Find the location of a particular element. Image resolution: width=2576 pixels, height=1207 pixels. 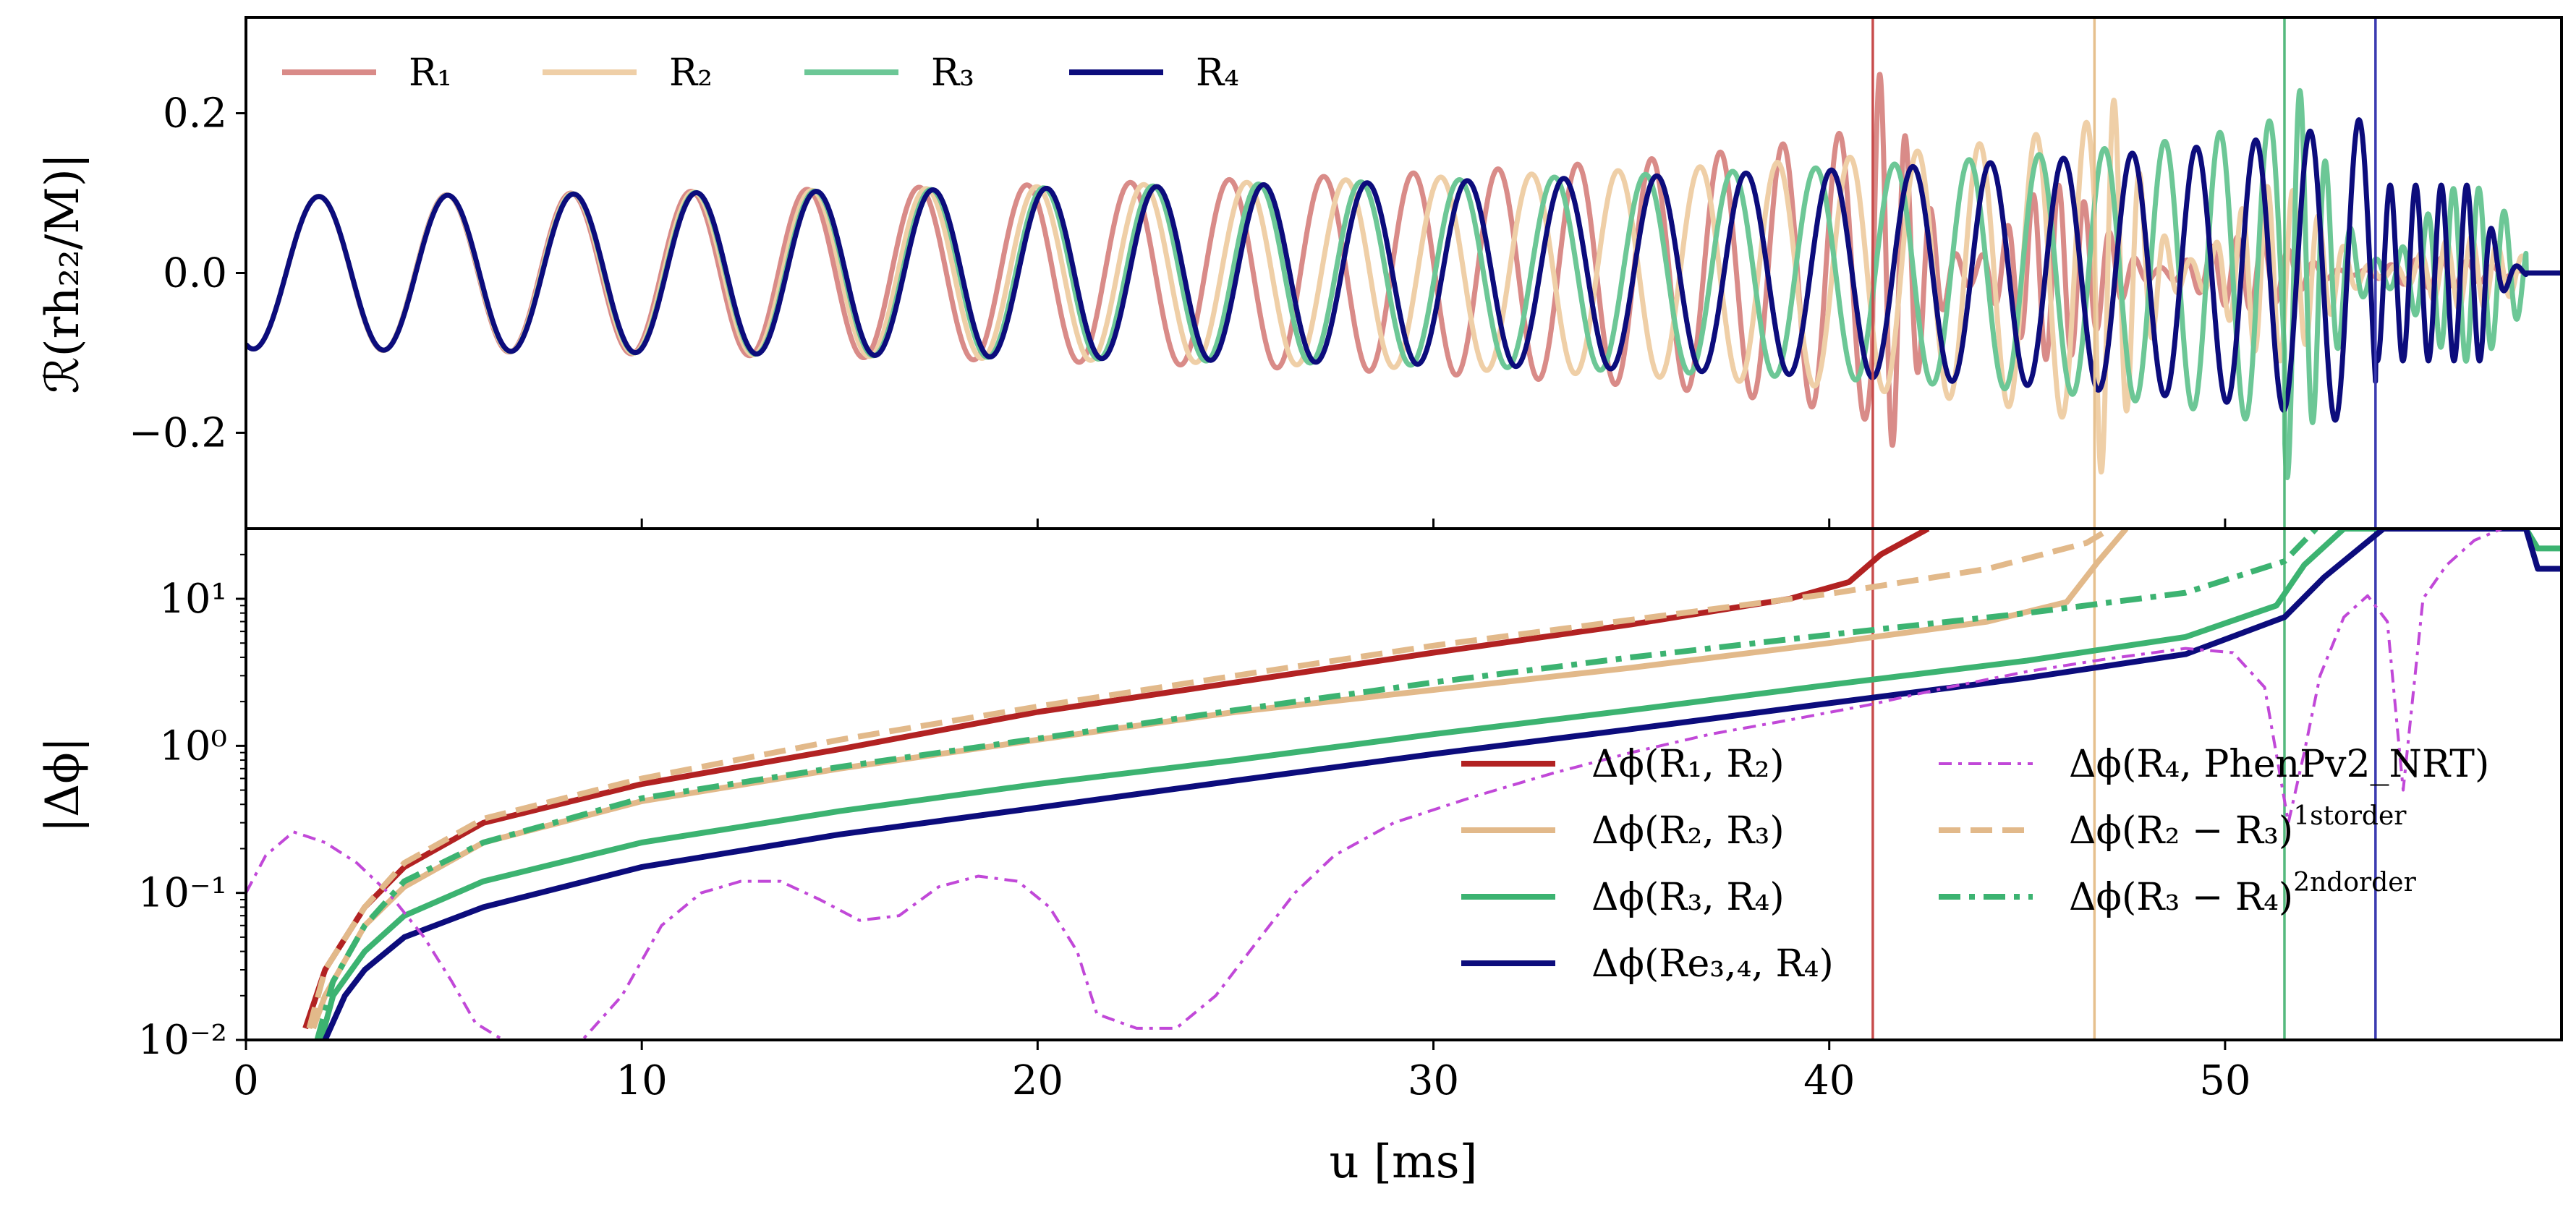

bottom-x-tick-label: 0 is located at coordinates (246, 1080).